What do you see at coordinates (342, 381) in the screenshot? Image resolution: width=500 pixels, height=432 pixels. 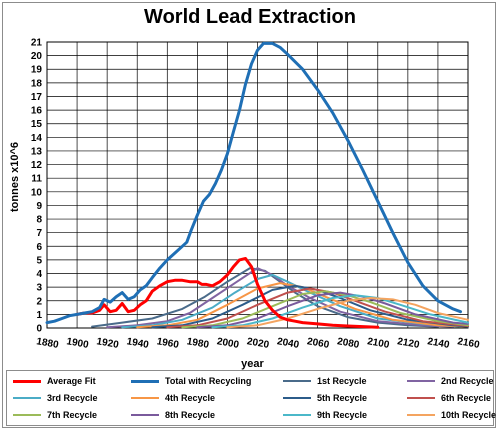 I see `legend-label: 1st Recycle` at bounding box center [342, 381].